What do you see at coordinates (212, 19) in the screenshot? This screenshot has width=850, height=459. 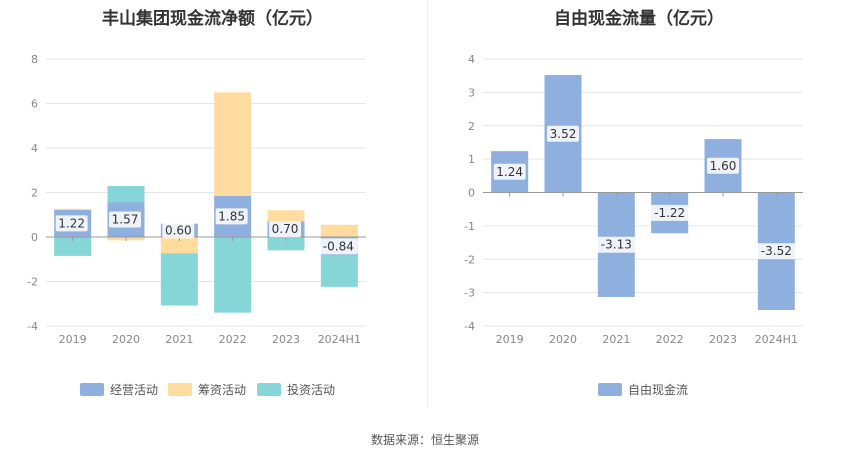 I see `left-chart-title: 丰山集团现金流净额（亿元）` at bounding box center [212, 19].